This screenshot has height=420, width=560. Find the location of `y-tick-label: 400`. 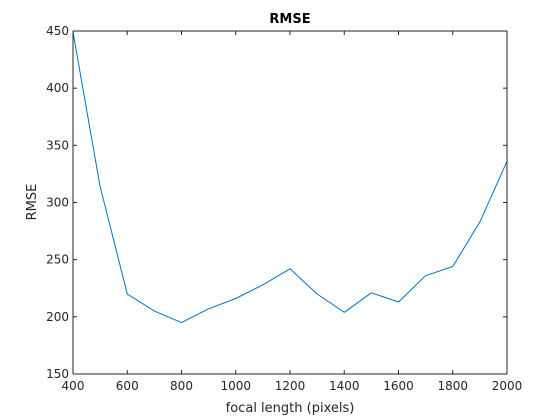

y-tick-label: 400 is located at coordinates (57, 88).